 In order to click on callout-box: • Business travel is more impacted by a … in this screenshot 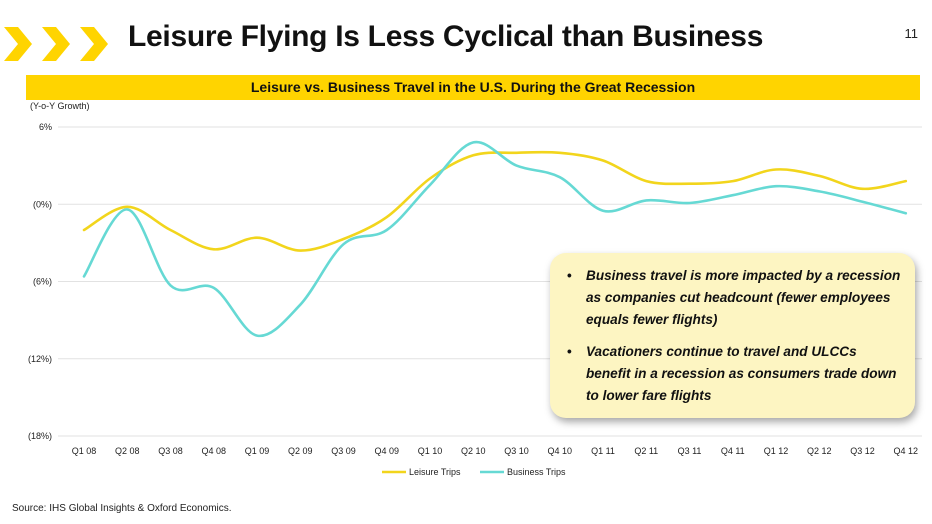, I will do `click(732, 335)`.